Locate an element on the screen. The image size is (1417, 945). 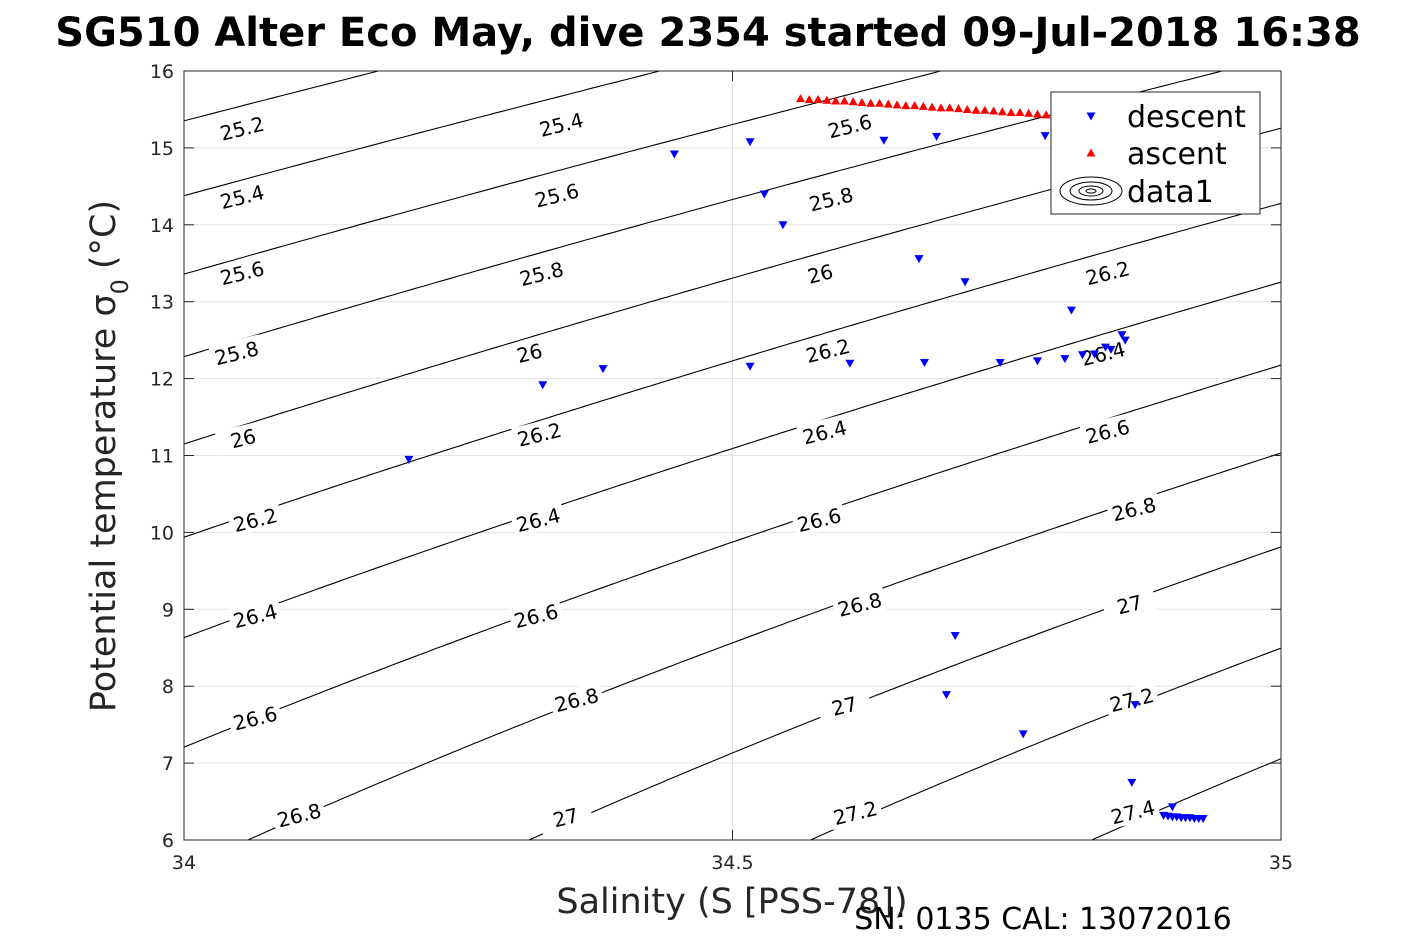
legend-ascent-marker is located at coordinates (1091, 152).